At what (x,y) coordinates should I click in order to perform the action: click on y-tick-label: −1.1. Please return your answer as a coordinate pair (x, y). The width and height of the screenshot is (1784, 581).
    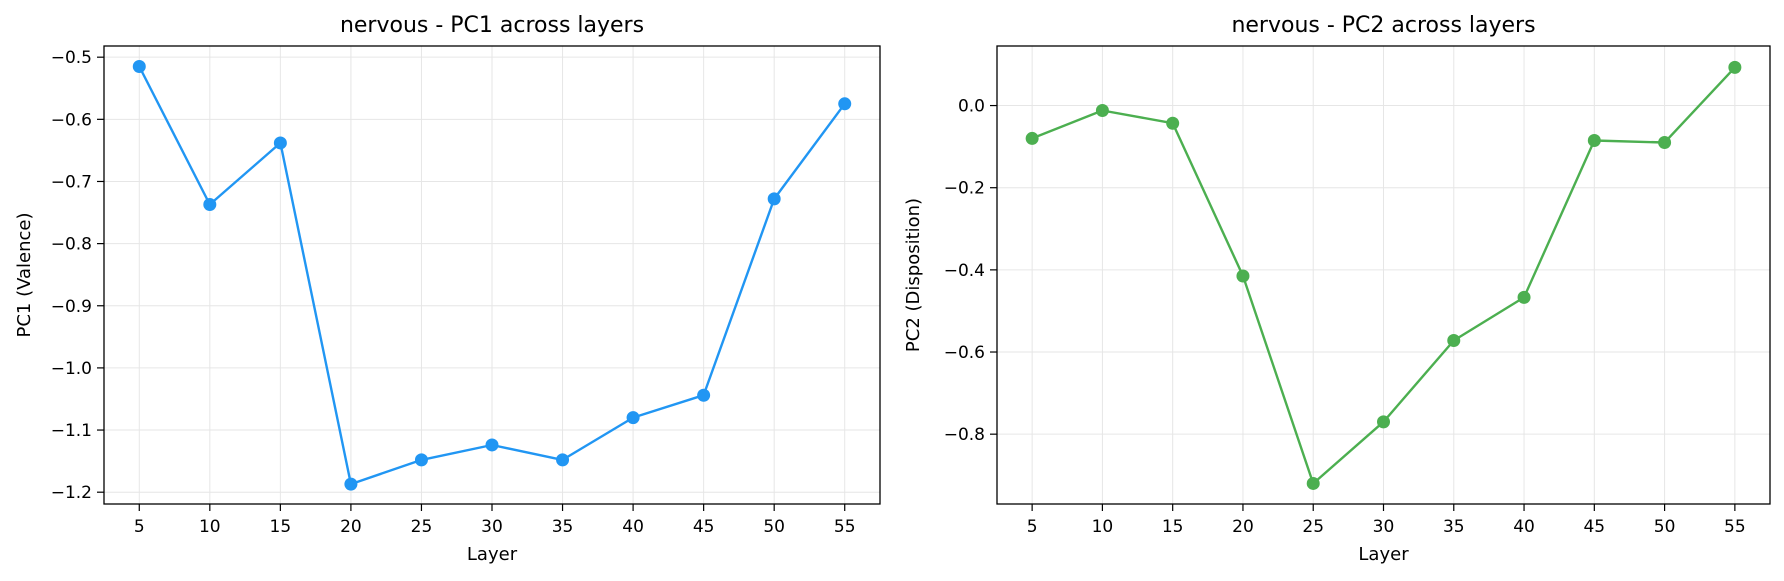
    Looking at the image, I should click on (71, 431).